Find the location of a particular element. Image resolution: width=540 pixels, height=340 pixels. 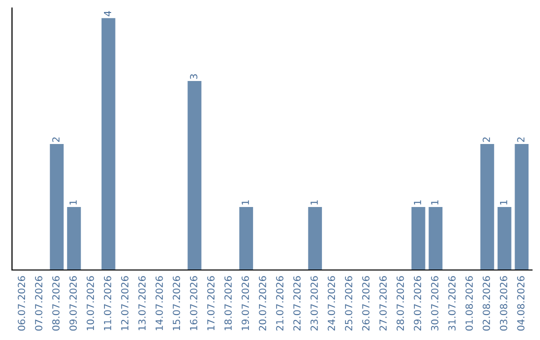

x-tick-label: 20.07.2026 is located at coordinates (262, 303).